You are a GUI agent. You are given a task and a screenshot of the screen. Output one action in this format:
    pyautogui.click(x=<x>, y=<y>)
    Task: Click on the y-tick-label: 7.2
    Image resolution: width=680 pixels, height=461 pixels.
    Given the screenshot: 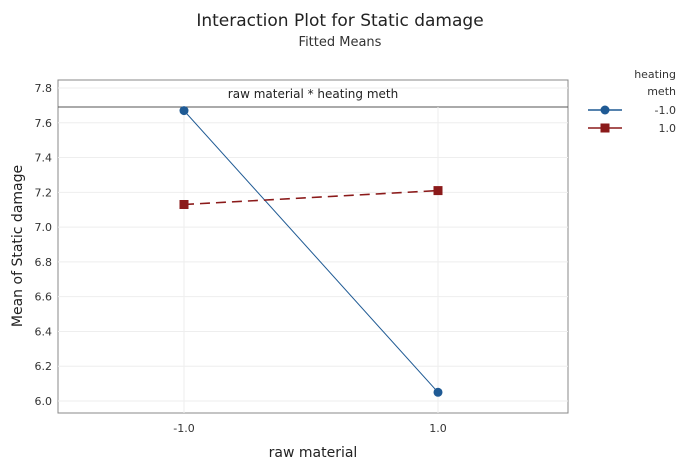 What is the action you would take?
    pyautogui.click(x=44, y=192)
    